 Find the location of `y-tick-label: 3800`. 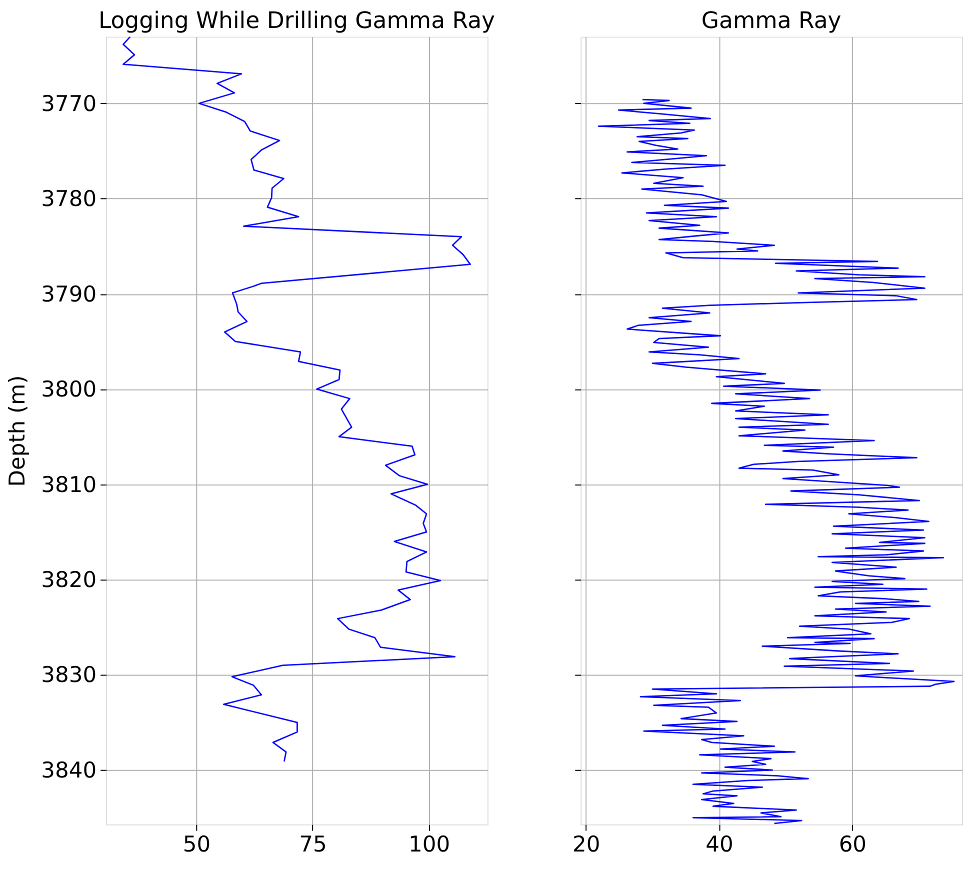

y-tick-label: 3800 is located at coordinates (69, 390).